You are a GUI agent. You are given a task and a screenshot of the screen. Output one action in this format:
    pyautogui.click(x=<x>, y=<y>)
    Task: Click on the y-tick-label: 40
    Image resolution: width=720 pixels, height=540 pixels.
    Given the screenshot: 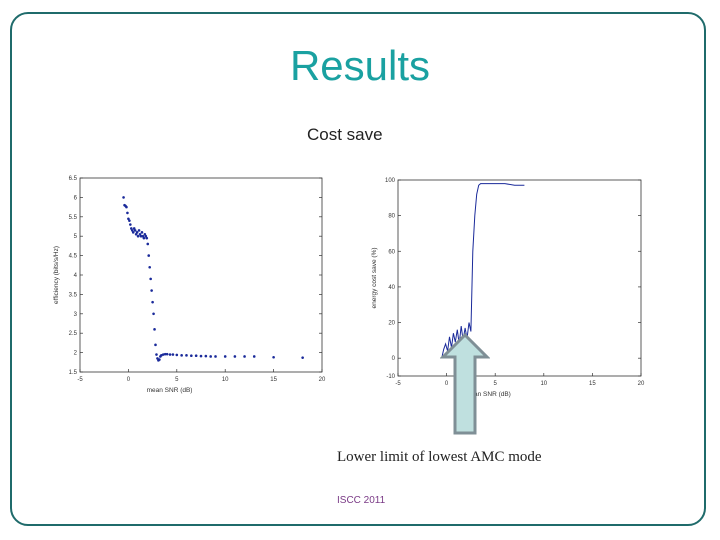 What is the action you would take?
    pyautogui.click(x=391, y=288)
    